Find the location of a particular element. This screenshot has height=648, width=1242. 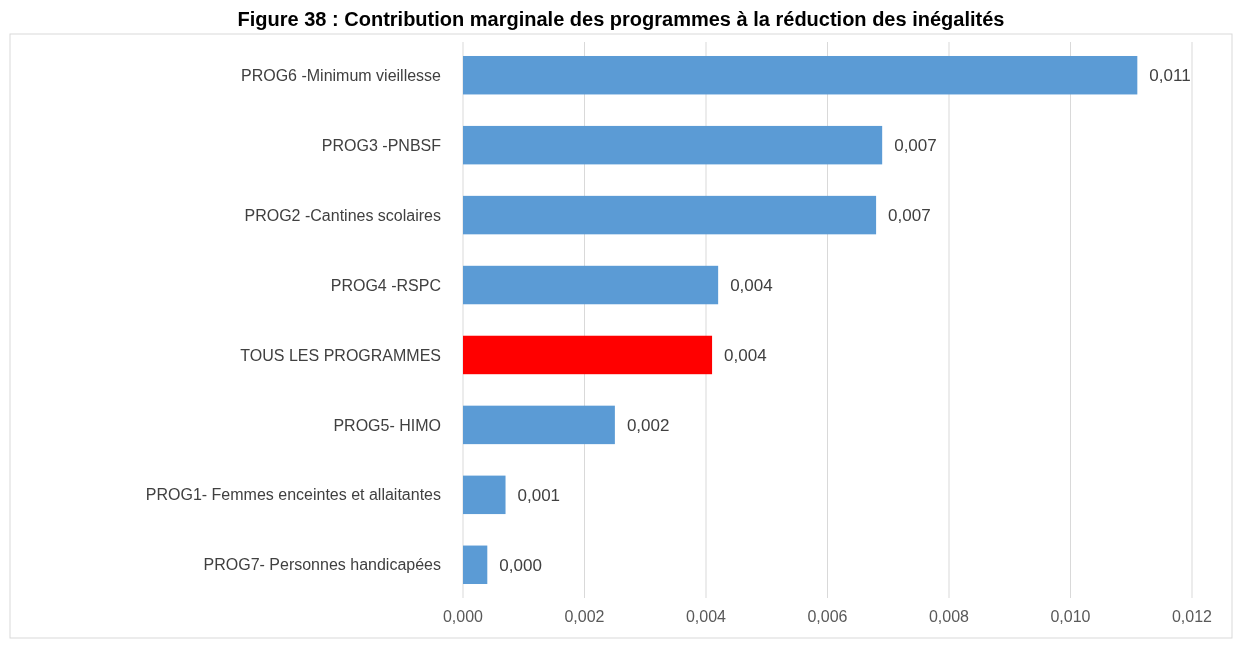

y-tick-label: PROG2 -Cantines scolaires is located at coordinates (342, 215).